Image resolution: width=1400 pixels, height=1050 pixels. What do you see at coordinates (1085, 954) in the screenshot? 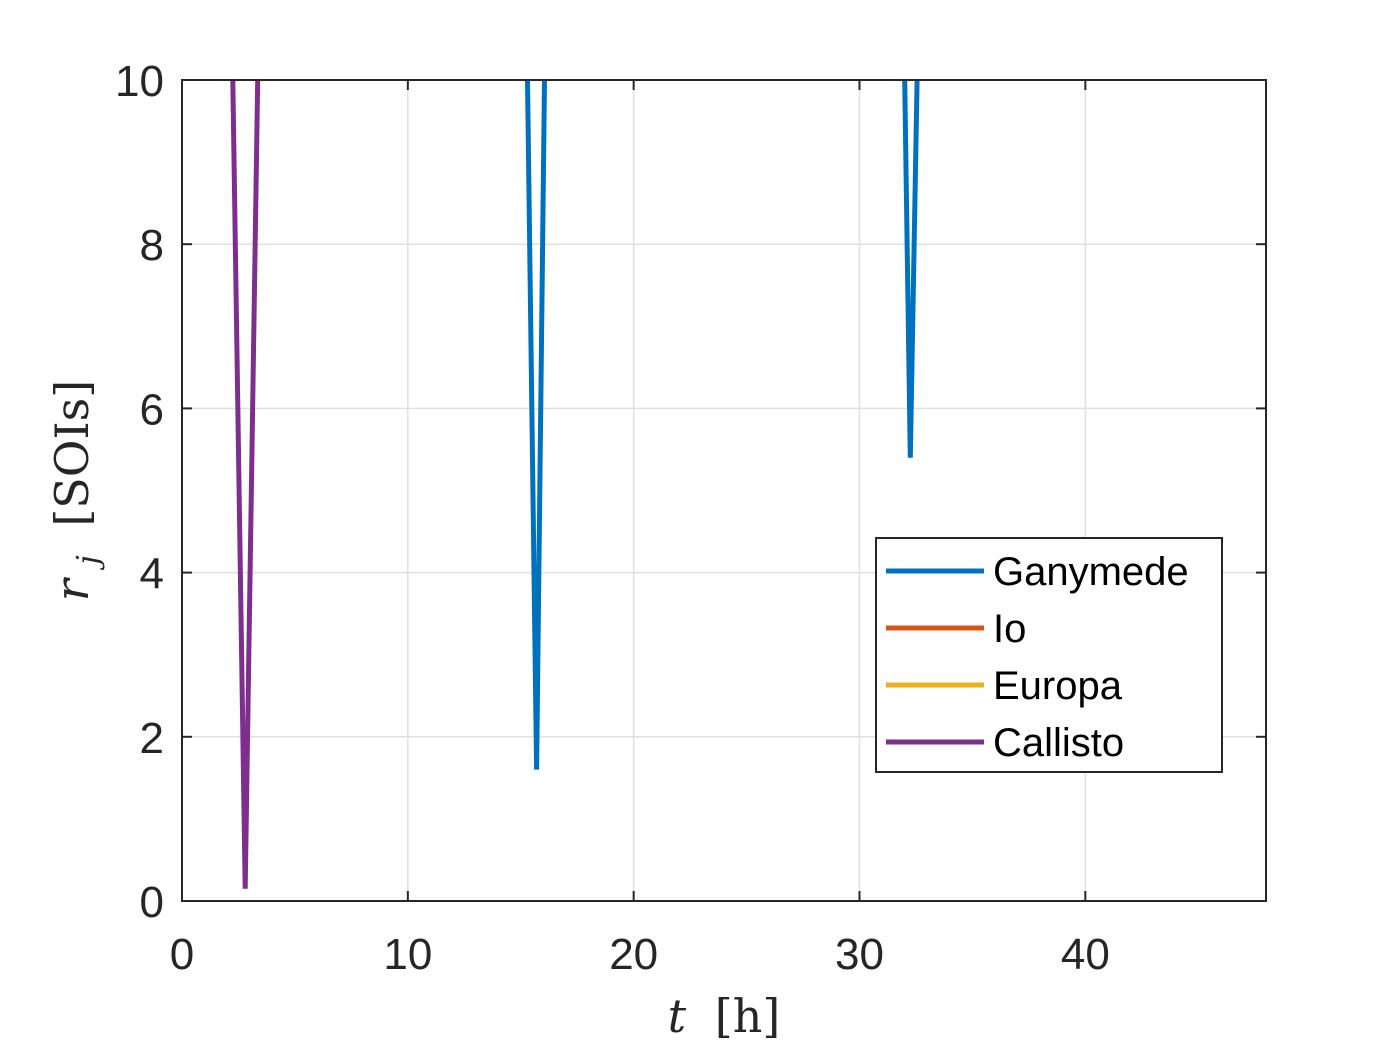
I see `x-tick-label: 40` at bounding box center [1085, 954].